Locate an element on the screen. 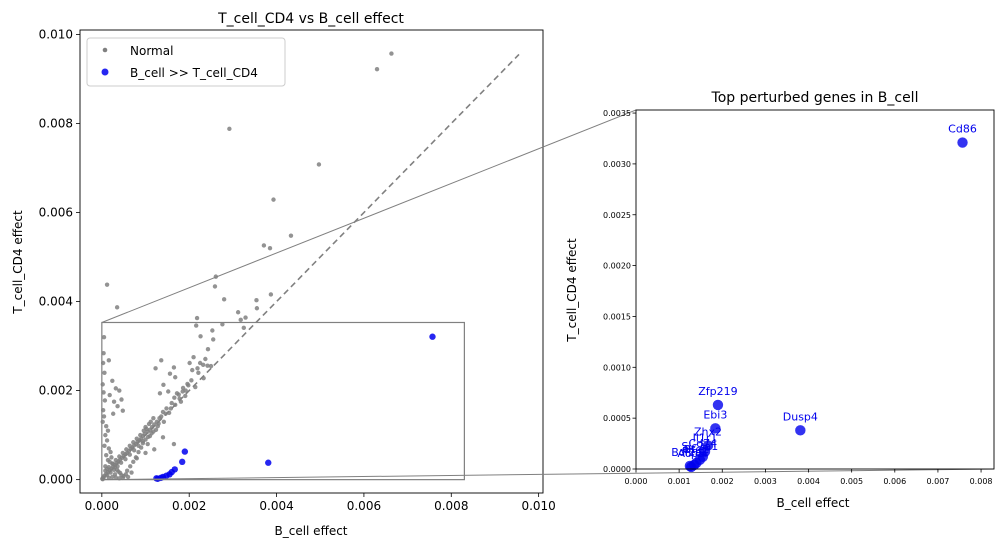  zoomed-x-tick-label: 0.008 is located at coordinates (981, 481).